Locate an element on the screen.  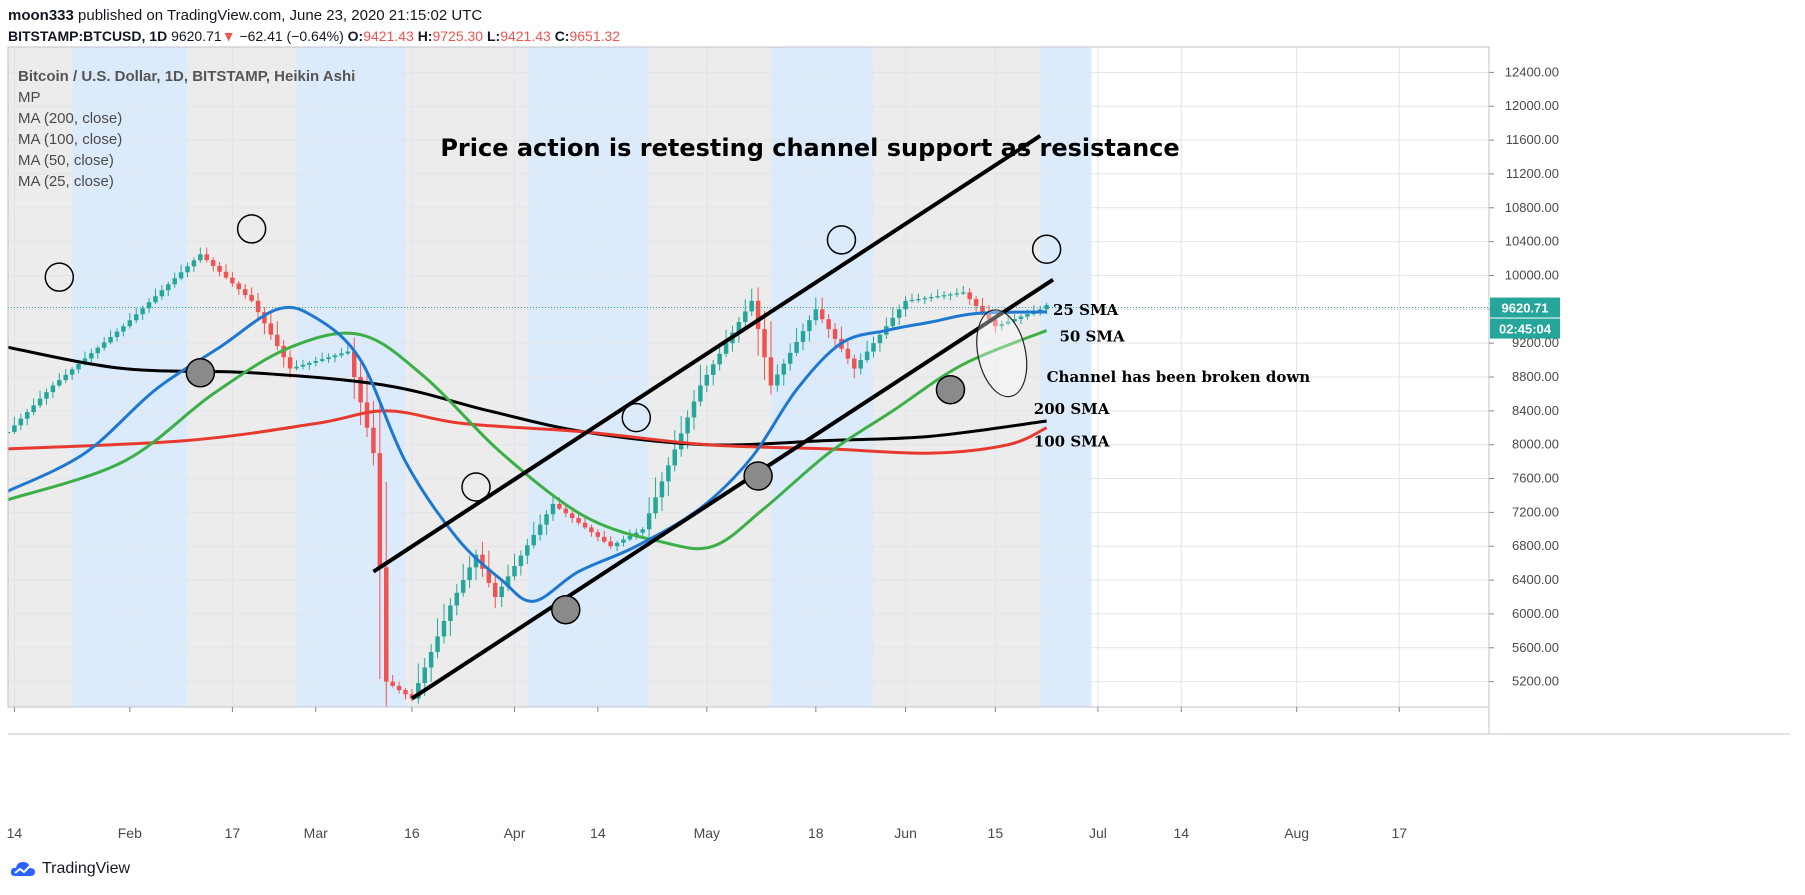
y-tick-label-10000: 10000.00 is located at coordinates (1532, 274).